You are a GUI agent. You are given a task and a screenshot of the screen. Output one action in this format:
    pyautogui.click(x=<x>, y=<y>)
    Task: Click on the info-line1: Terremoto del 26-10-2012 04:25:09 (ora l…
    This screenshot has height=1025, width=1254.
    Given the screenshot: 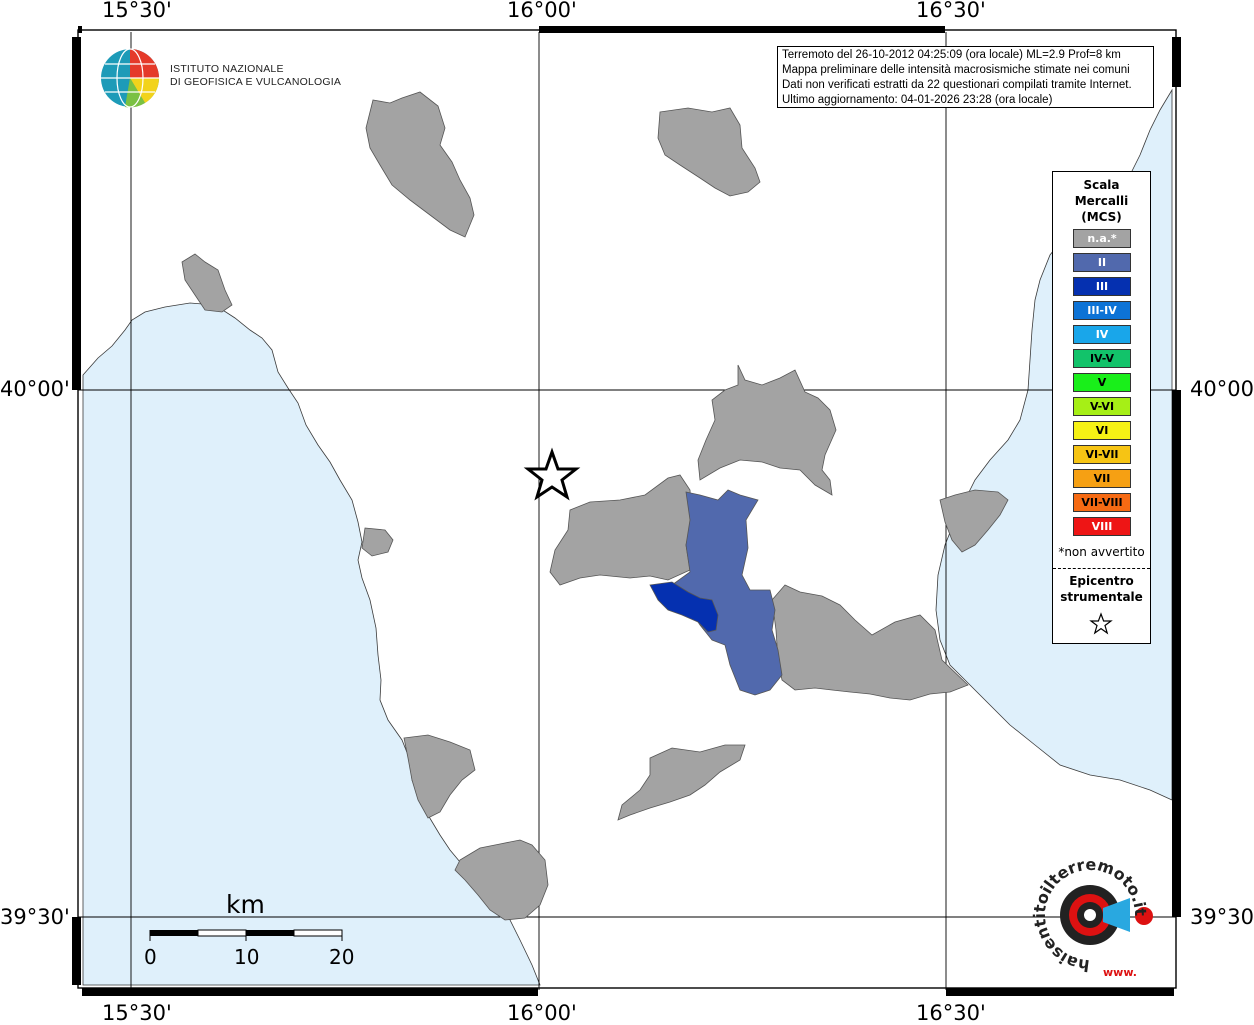 What is the action you would take?
    pyautogui.click(x=951, y=55)
    